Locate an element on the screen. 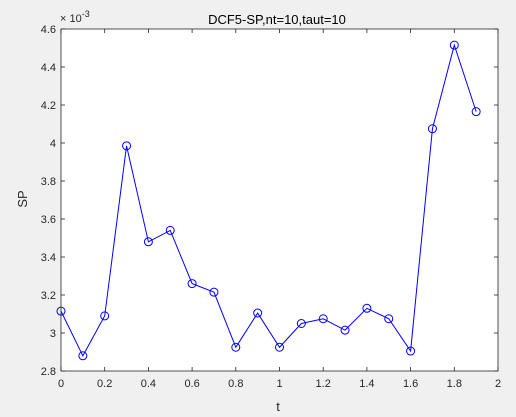 This screenshot has width=516, height=417. x-tick-label: 1 is located at coordinates (279, 384).